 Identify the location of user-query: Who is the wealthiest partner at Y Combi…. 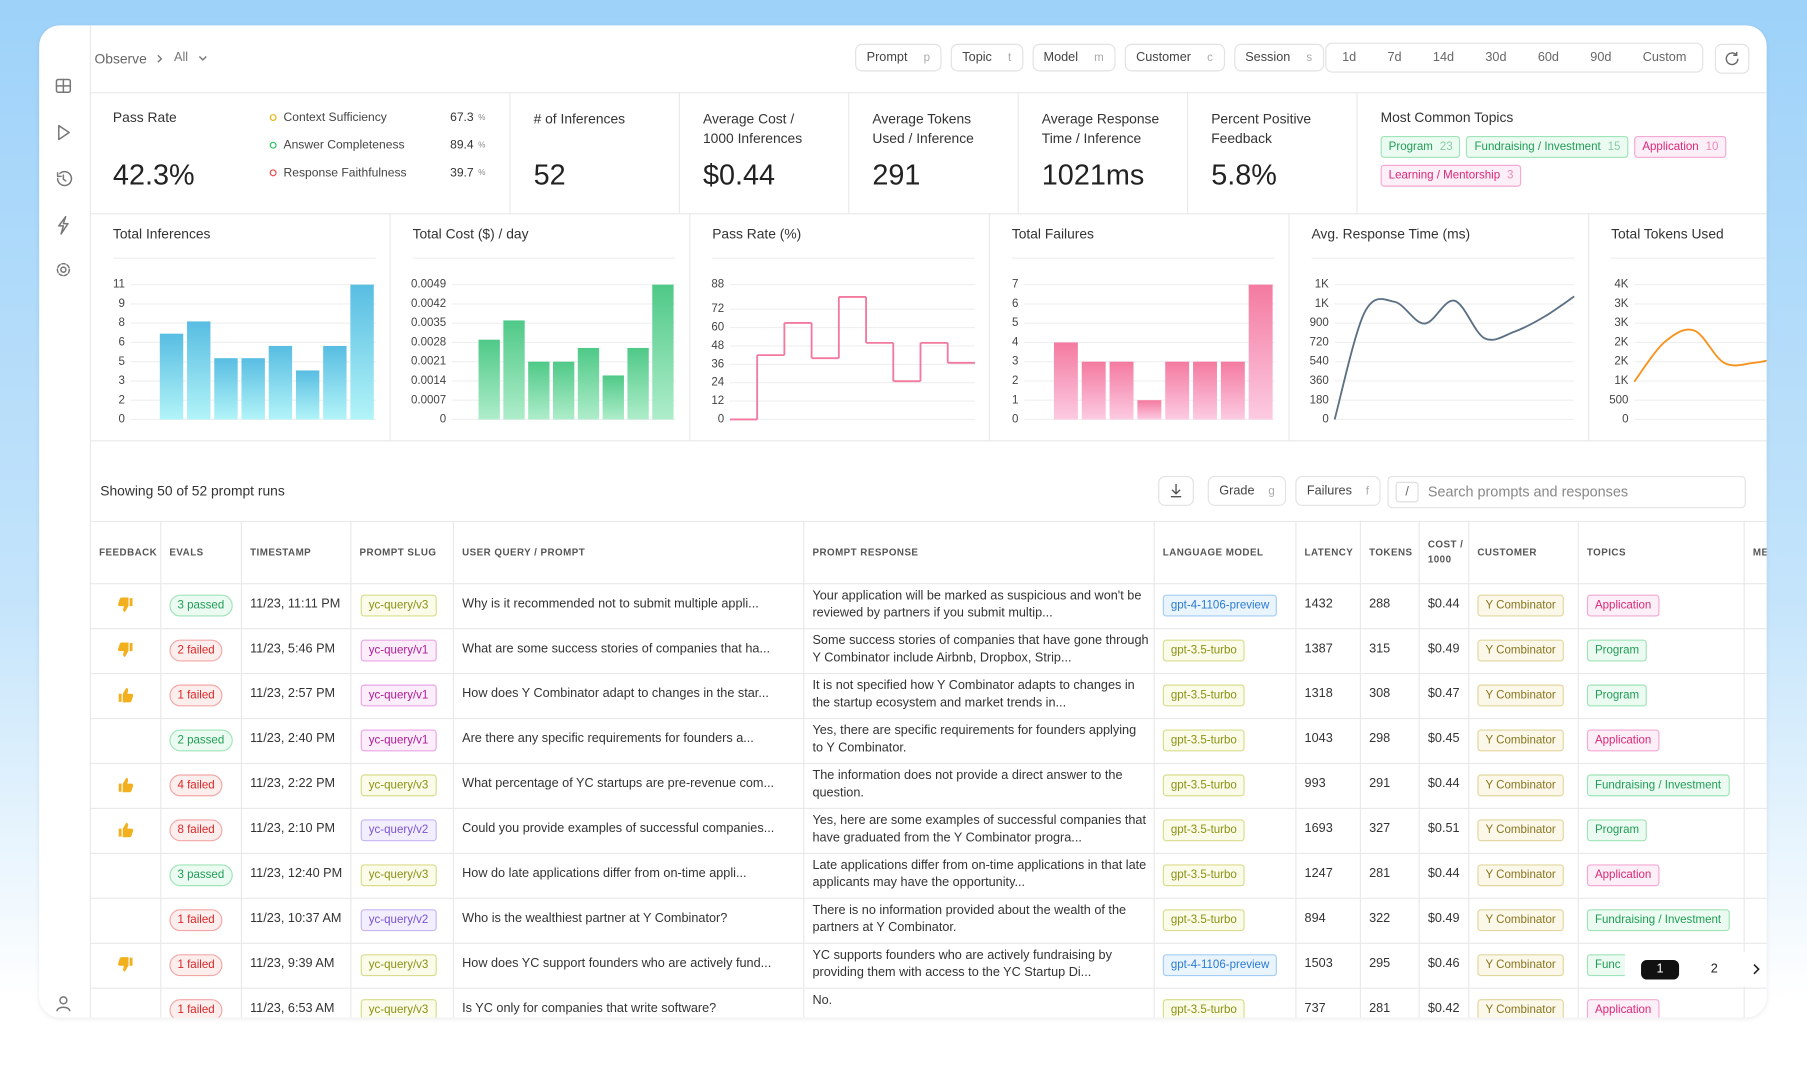
(595, 918).